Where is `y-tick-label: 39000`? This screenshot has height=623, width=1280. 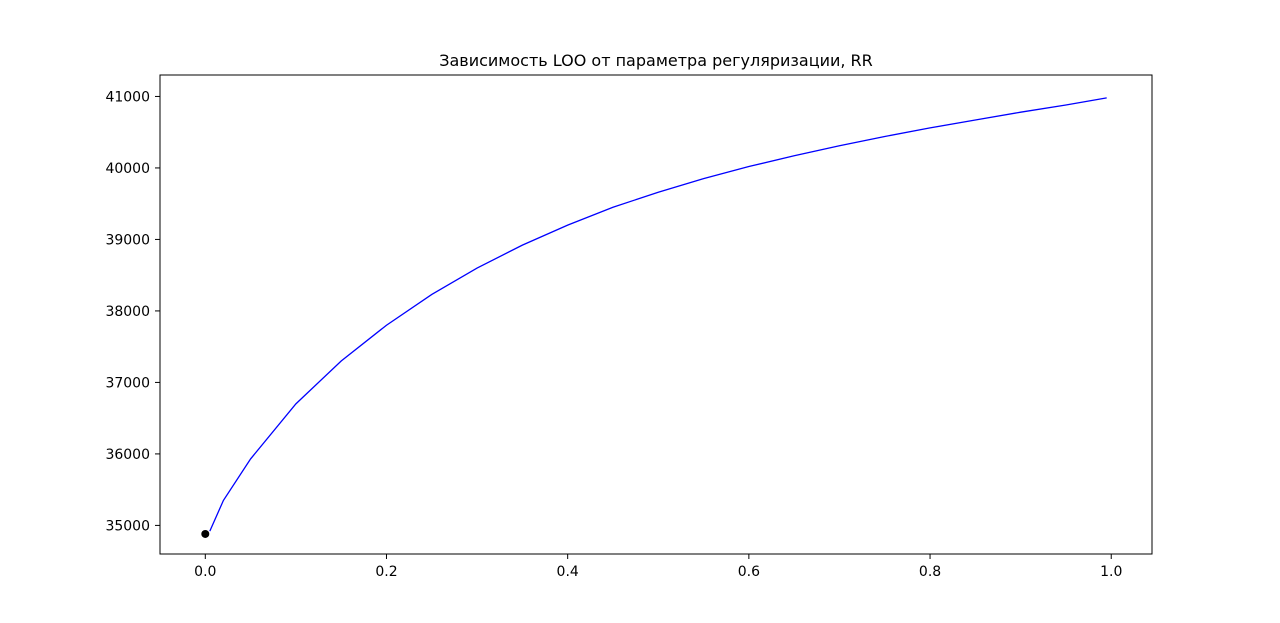 y-tick-label: 39000 is located at coordinates (127, 240).